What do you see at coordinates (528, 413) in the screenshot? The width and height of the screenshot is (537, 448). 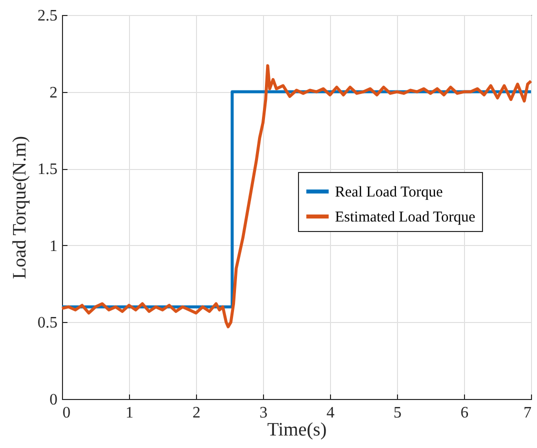 I see `x-tick-label: 7` at bounding box center [528, 413].